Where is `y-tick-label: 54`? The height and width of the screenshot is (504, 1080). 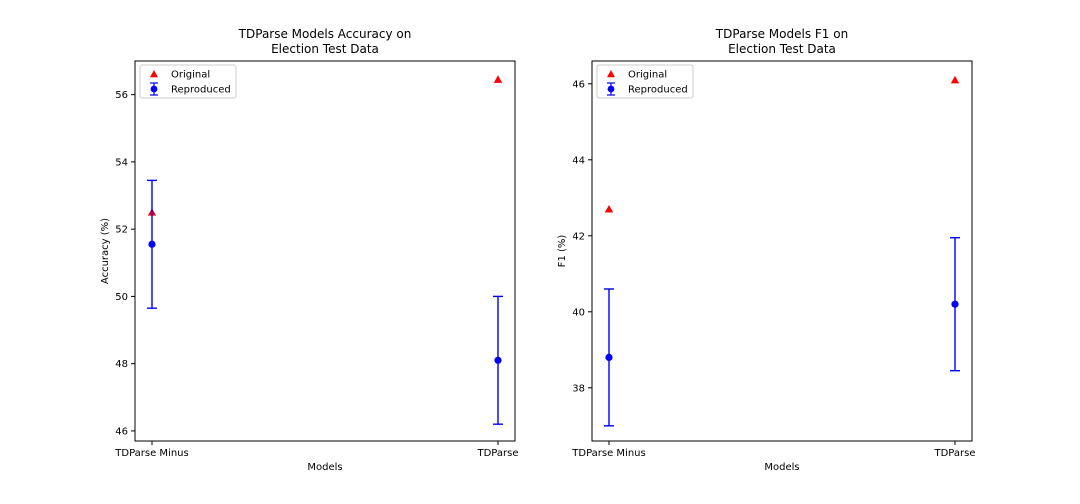
y-tick-label: 54 is located at coordinates (121, 162).